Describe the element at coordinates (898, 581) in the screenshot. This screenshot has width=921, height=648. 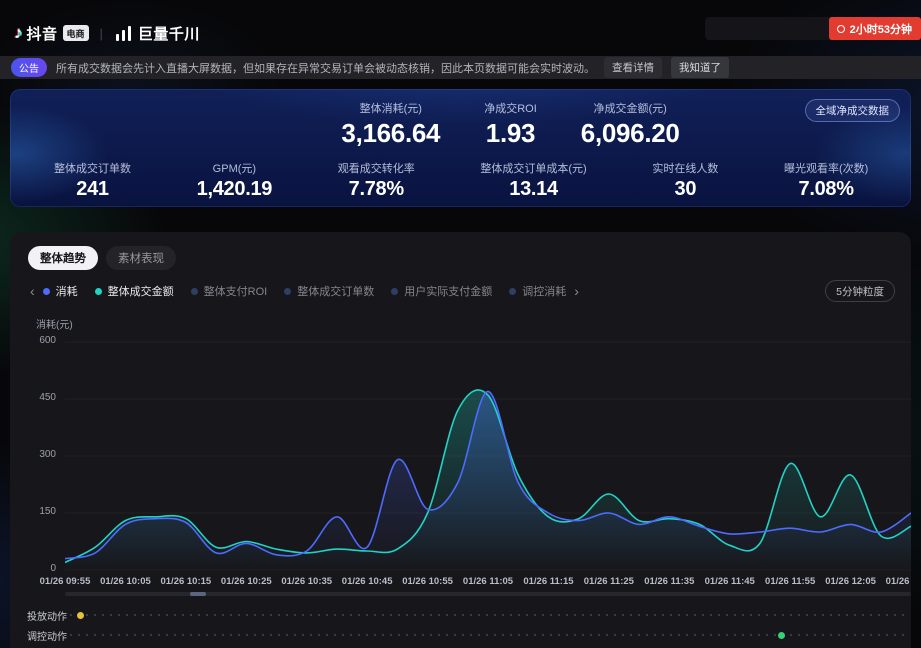
I see `x-axis-label: 01/26 12:15` at that location.